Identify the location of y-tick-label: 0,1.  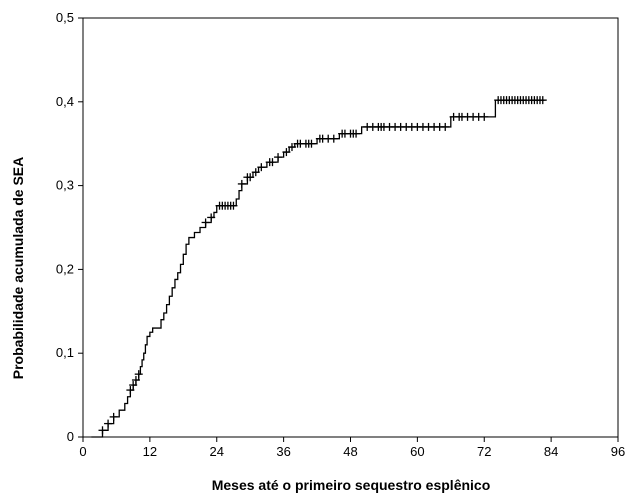
(65, 352).